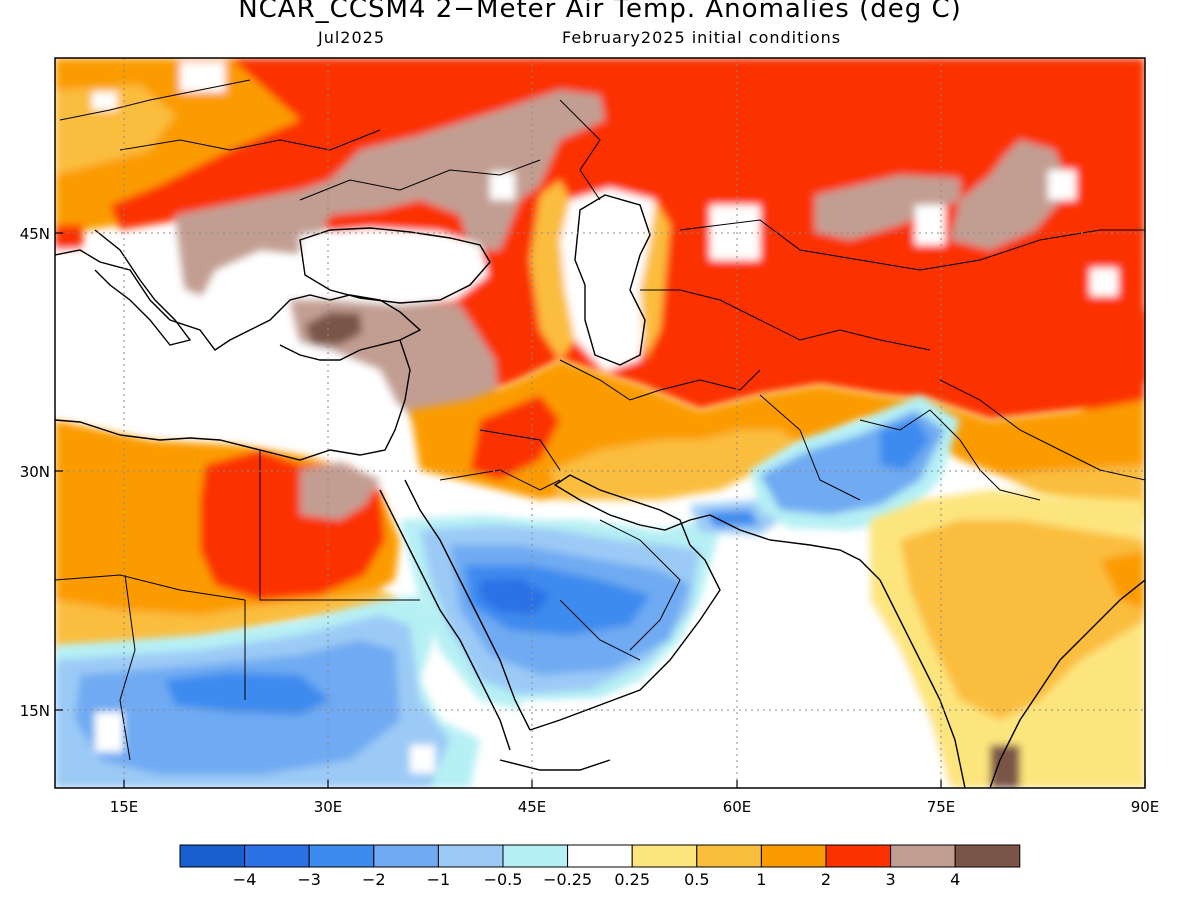  What do you see at coordinates (696, 879) in the screenshot?
I see `colorbar-label: 0.5` at bounding box center [696, 879].